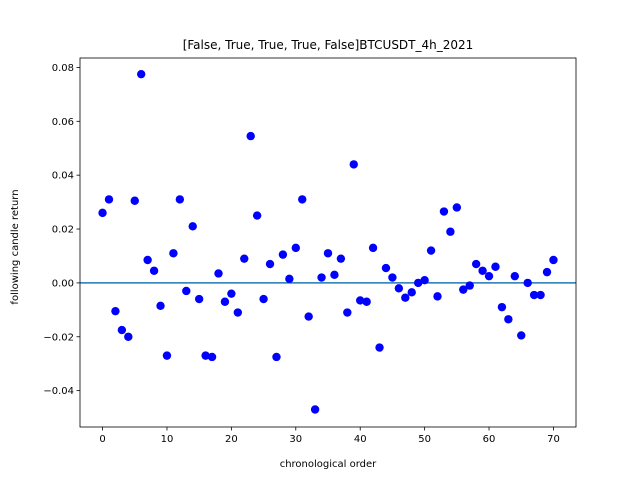 This screenshot has height=480, width=640. What do you see at coordinates (58, 391) in the screenshot?
I see `y-tick-label: −0.04` at bounding box center [58, 391].